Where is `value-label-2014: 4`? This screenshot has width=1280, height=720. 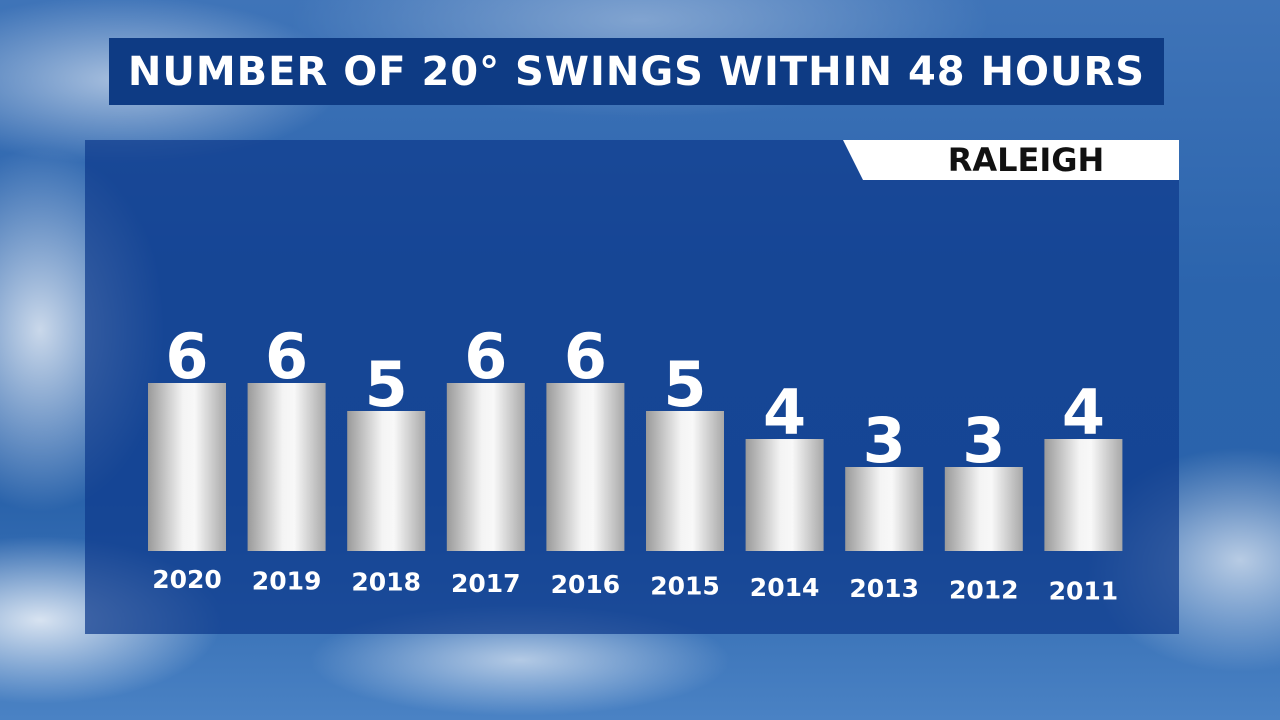 value-label-2014: 4 is located at coordinates (784, 412).